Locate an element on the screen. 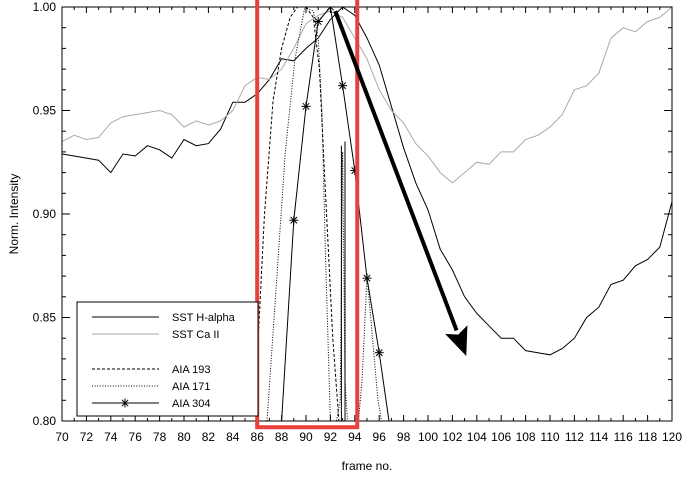  legend-label: SST H-alpha is located at coordinates (204, 318).